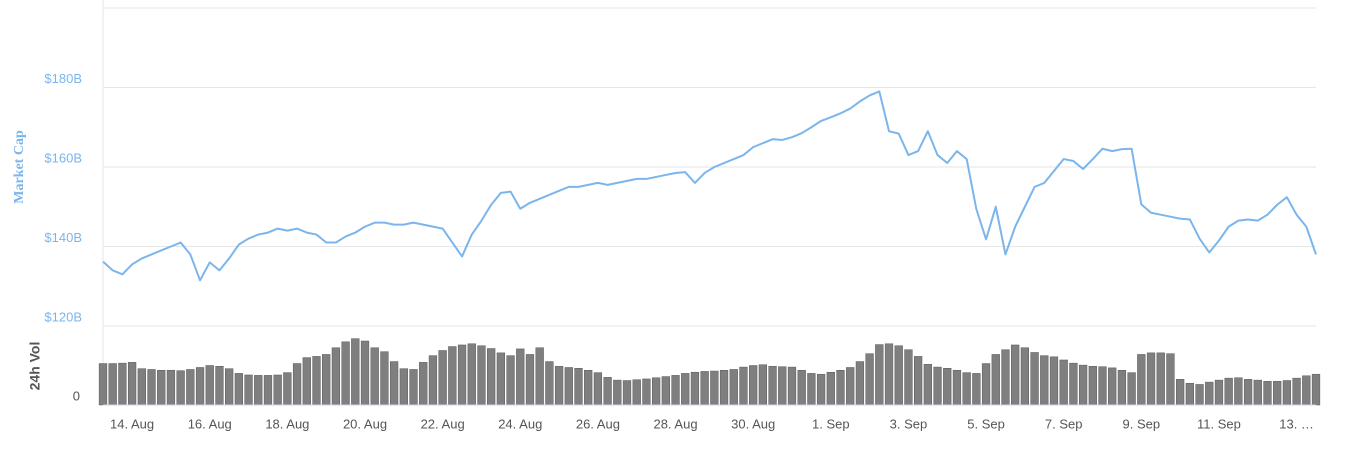  I want to click on x-tick-label: 28. Aug, so click(675, 423).